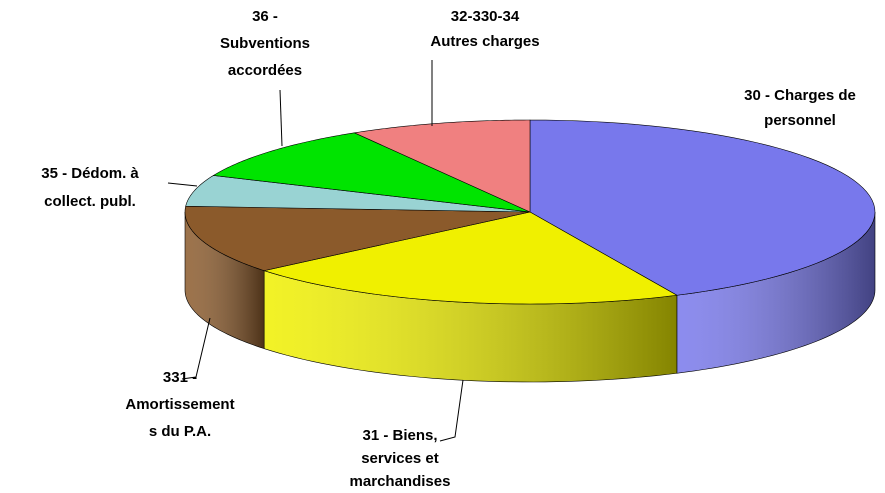 The height and width of the screenshot is (493, 885). What do you see at coordinates (800, 108) in the screenshot?
I see `slice-label: 30 - Charges de personnel` at bounding box center [800, 108].